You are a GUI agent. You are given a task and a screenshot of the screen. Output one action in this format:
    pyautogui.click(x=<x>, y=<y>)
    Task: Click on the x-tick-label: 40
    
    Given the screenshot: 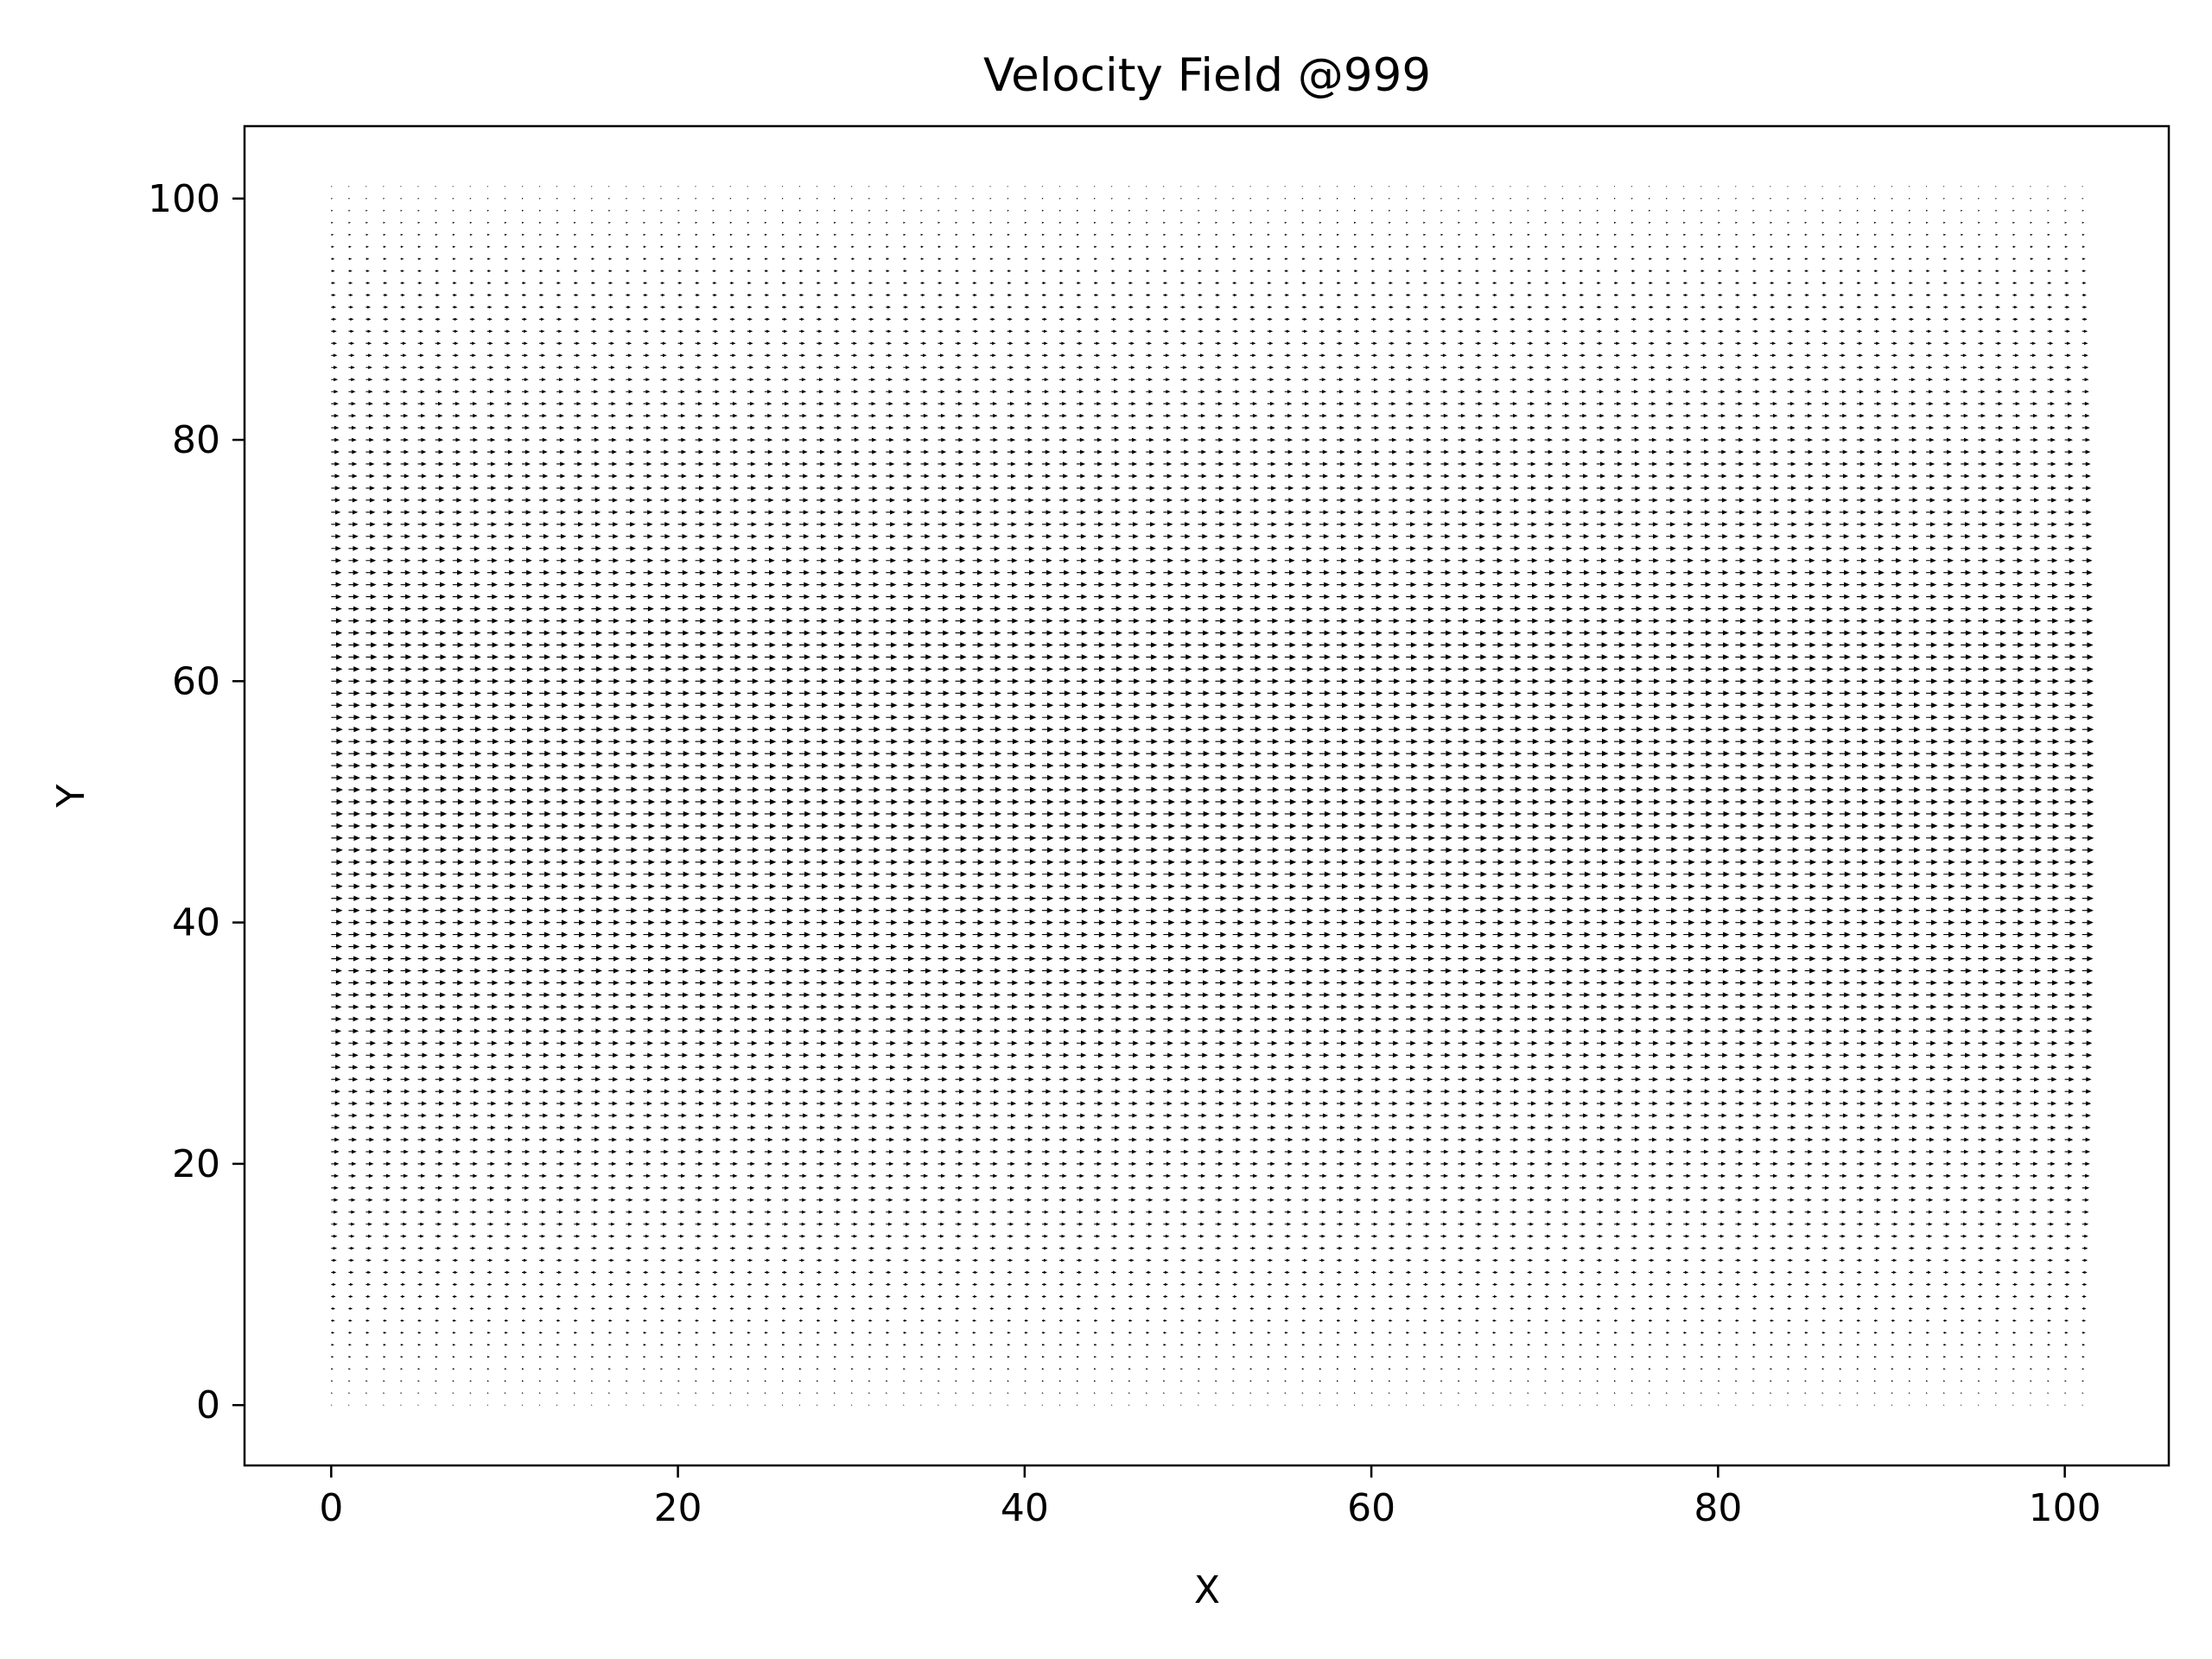 What is the action you would take?
    pyautogui.click(x=1025, y=1508)
    